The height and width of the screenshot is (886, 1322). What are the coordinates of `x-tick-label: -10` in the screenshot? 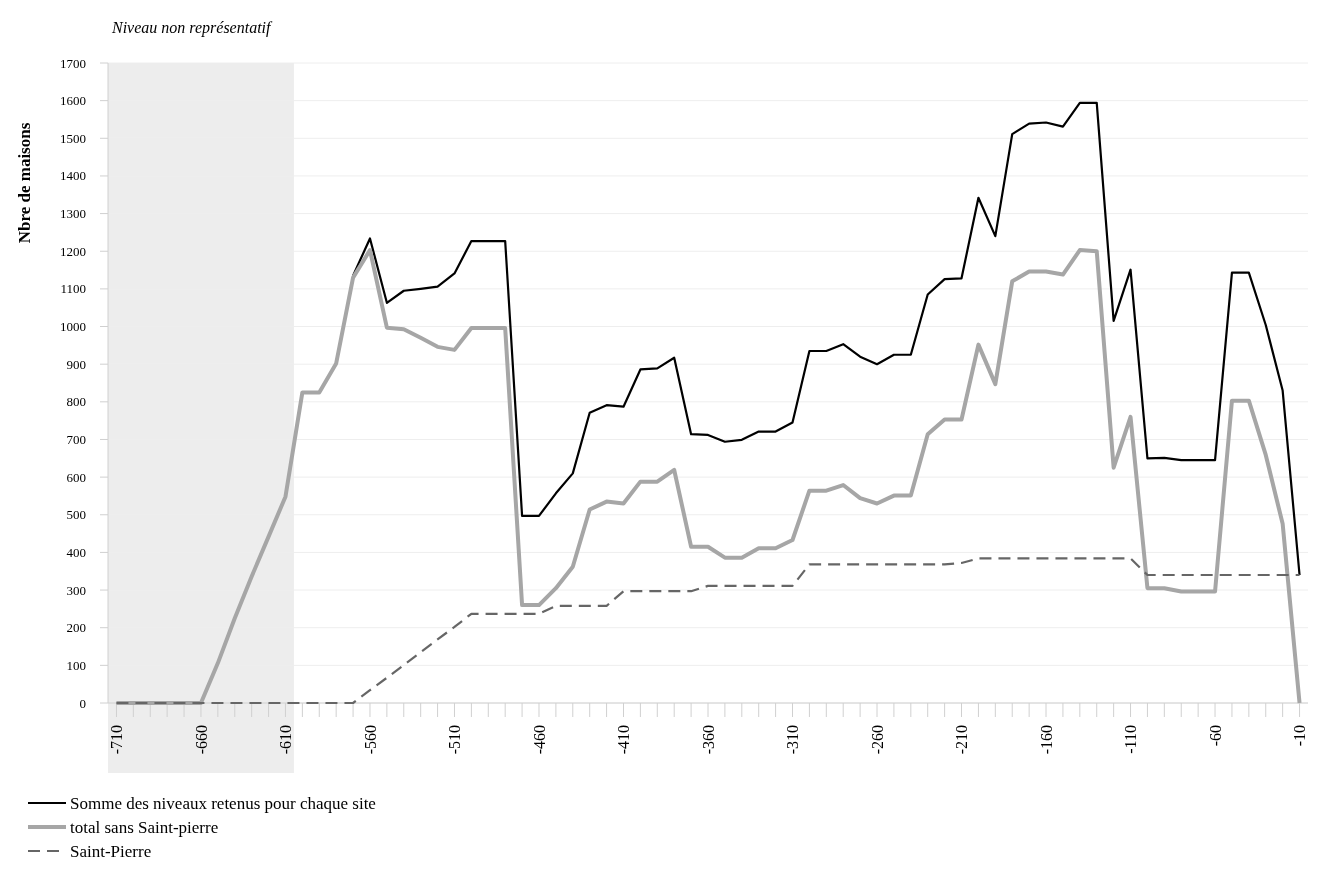 It's located at (1300, 736).